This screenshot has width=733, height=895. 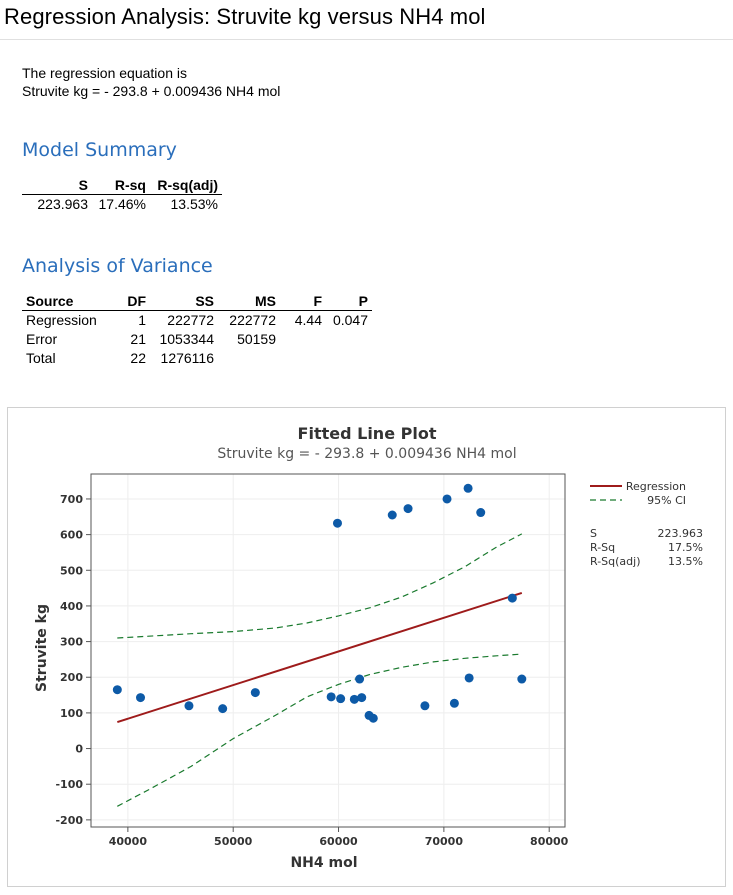 I want to click on stat-value-s: 223.963, so click(x=681, y=533).